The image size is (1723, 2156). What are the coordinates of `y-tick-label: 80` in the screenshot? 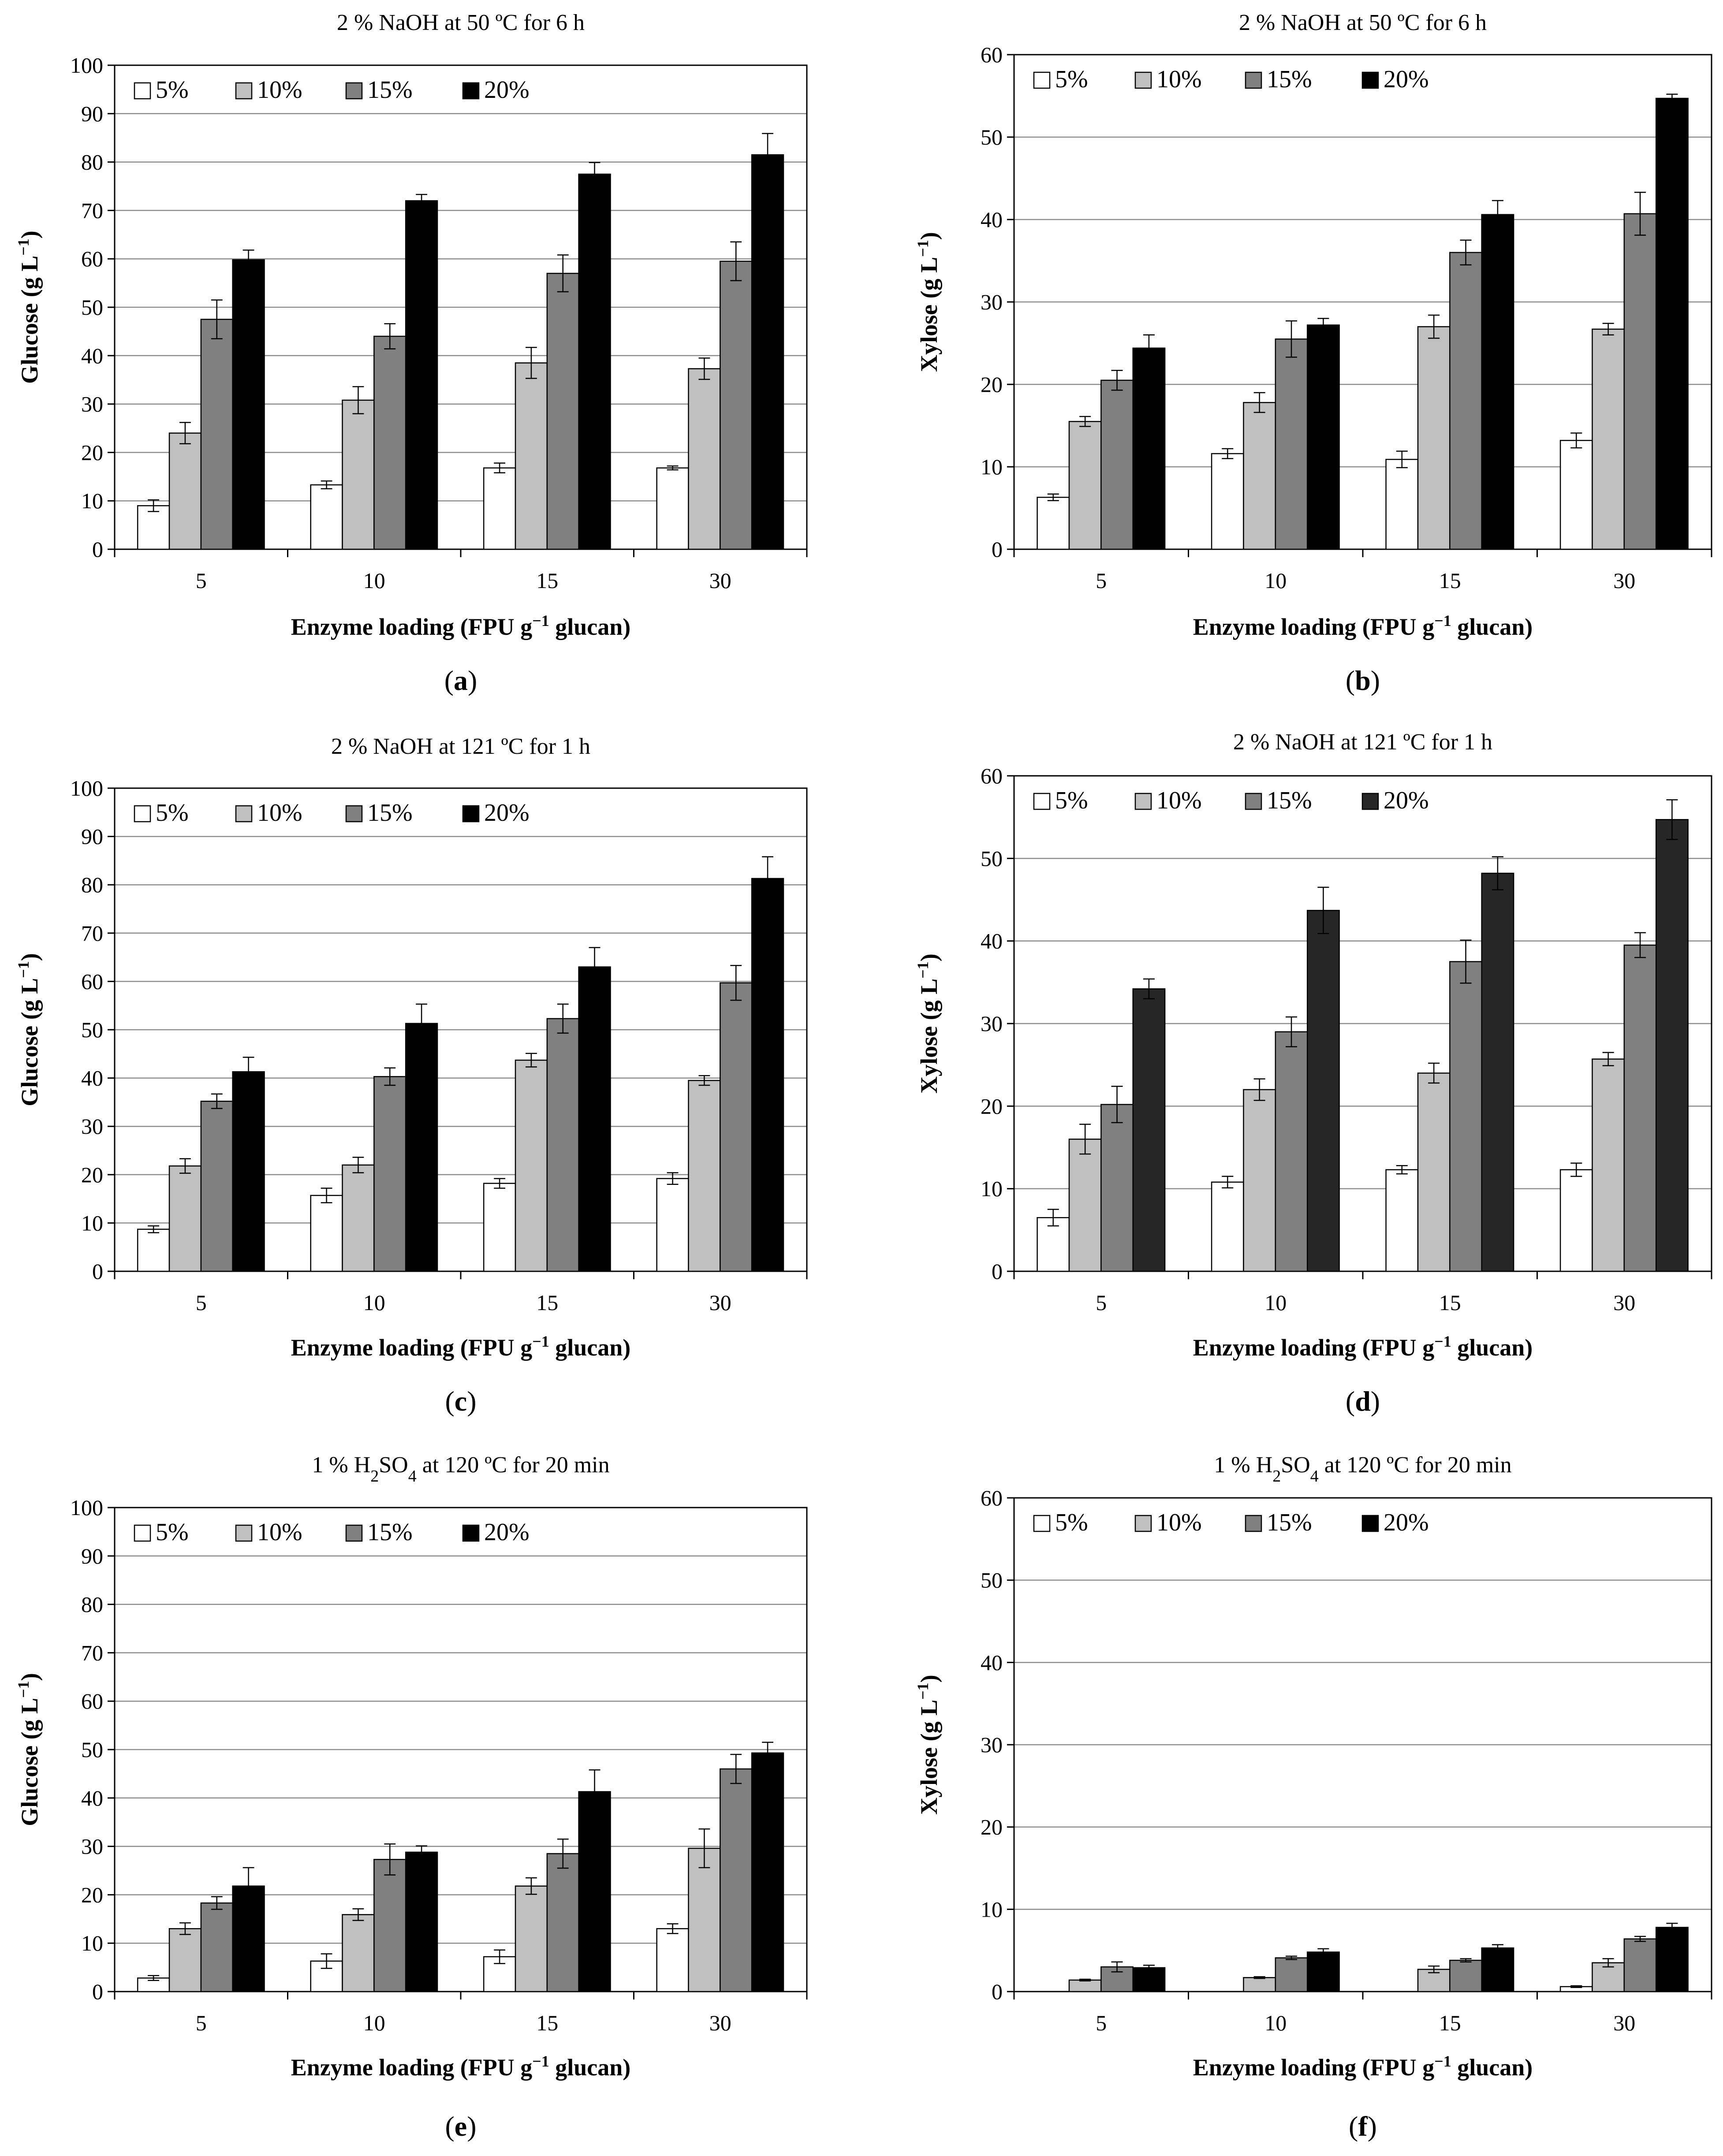 It's located at (92, 162).